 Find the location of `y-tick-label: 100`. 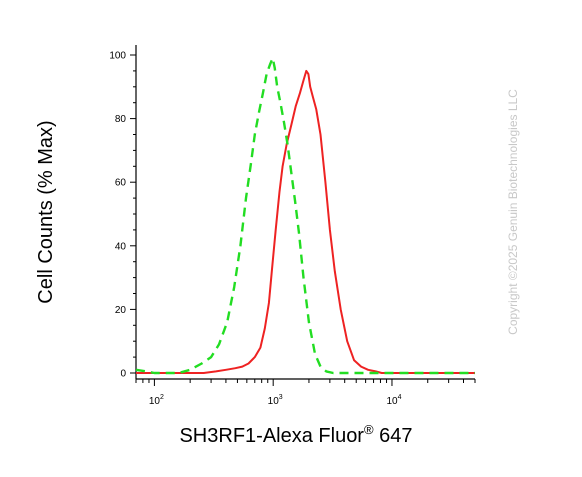

y-tick-label: 100 is located at coordinates (117, 56).